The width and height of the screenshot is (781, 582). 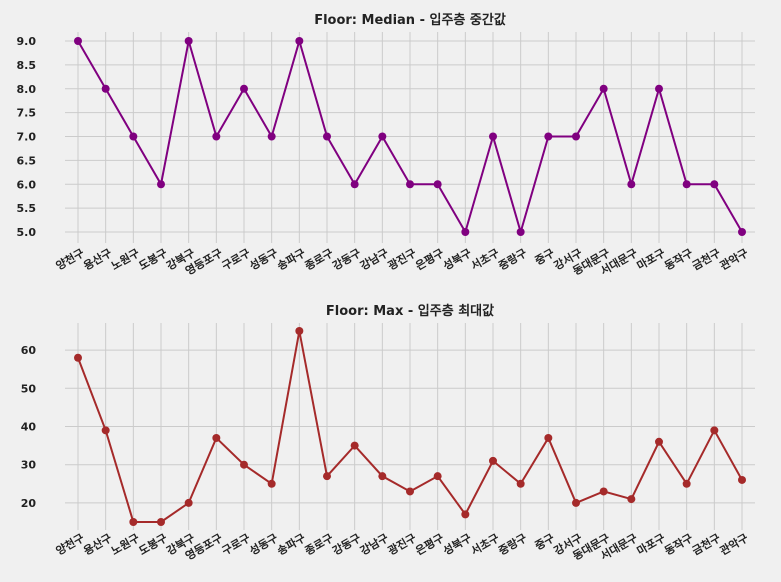 What do you see at coordinates (27, 208) in the screenshot?
I see `y-tick-label: 5.5` at bounding box center [27, 208].